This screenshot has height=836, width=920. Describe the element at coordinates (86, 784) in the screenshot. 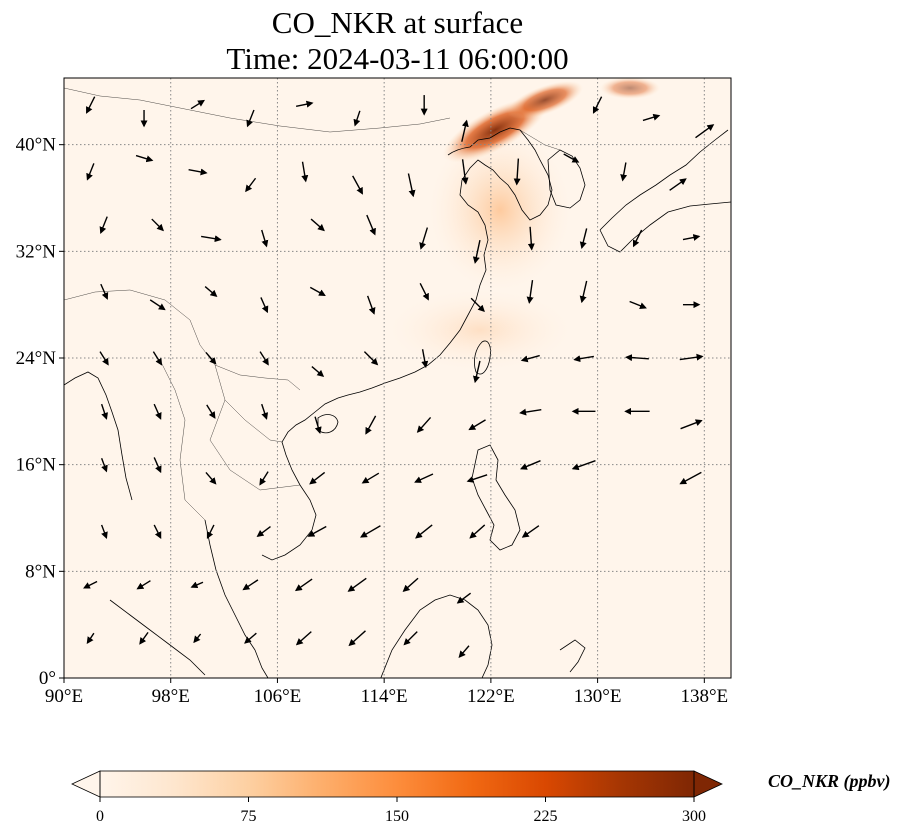

I see `colorbar-extend-low` at that location.